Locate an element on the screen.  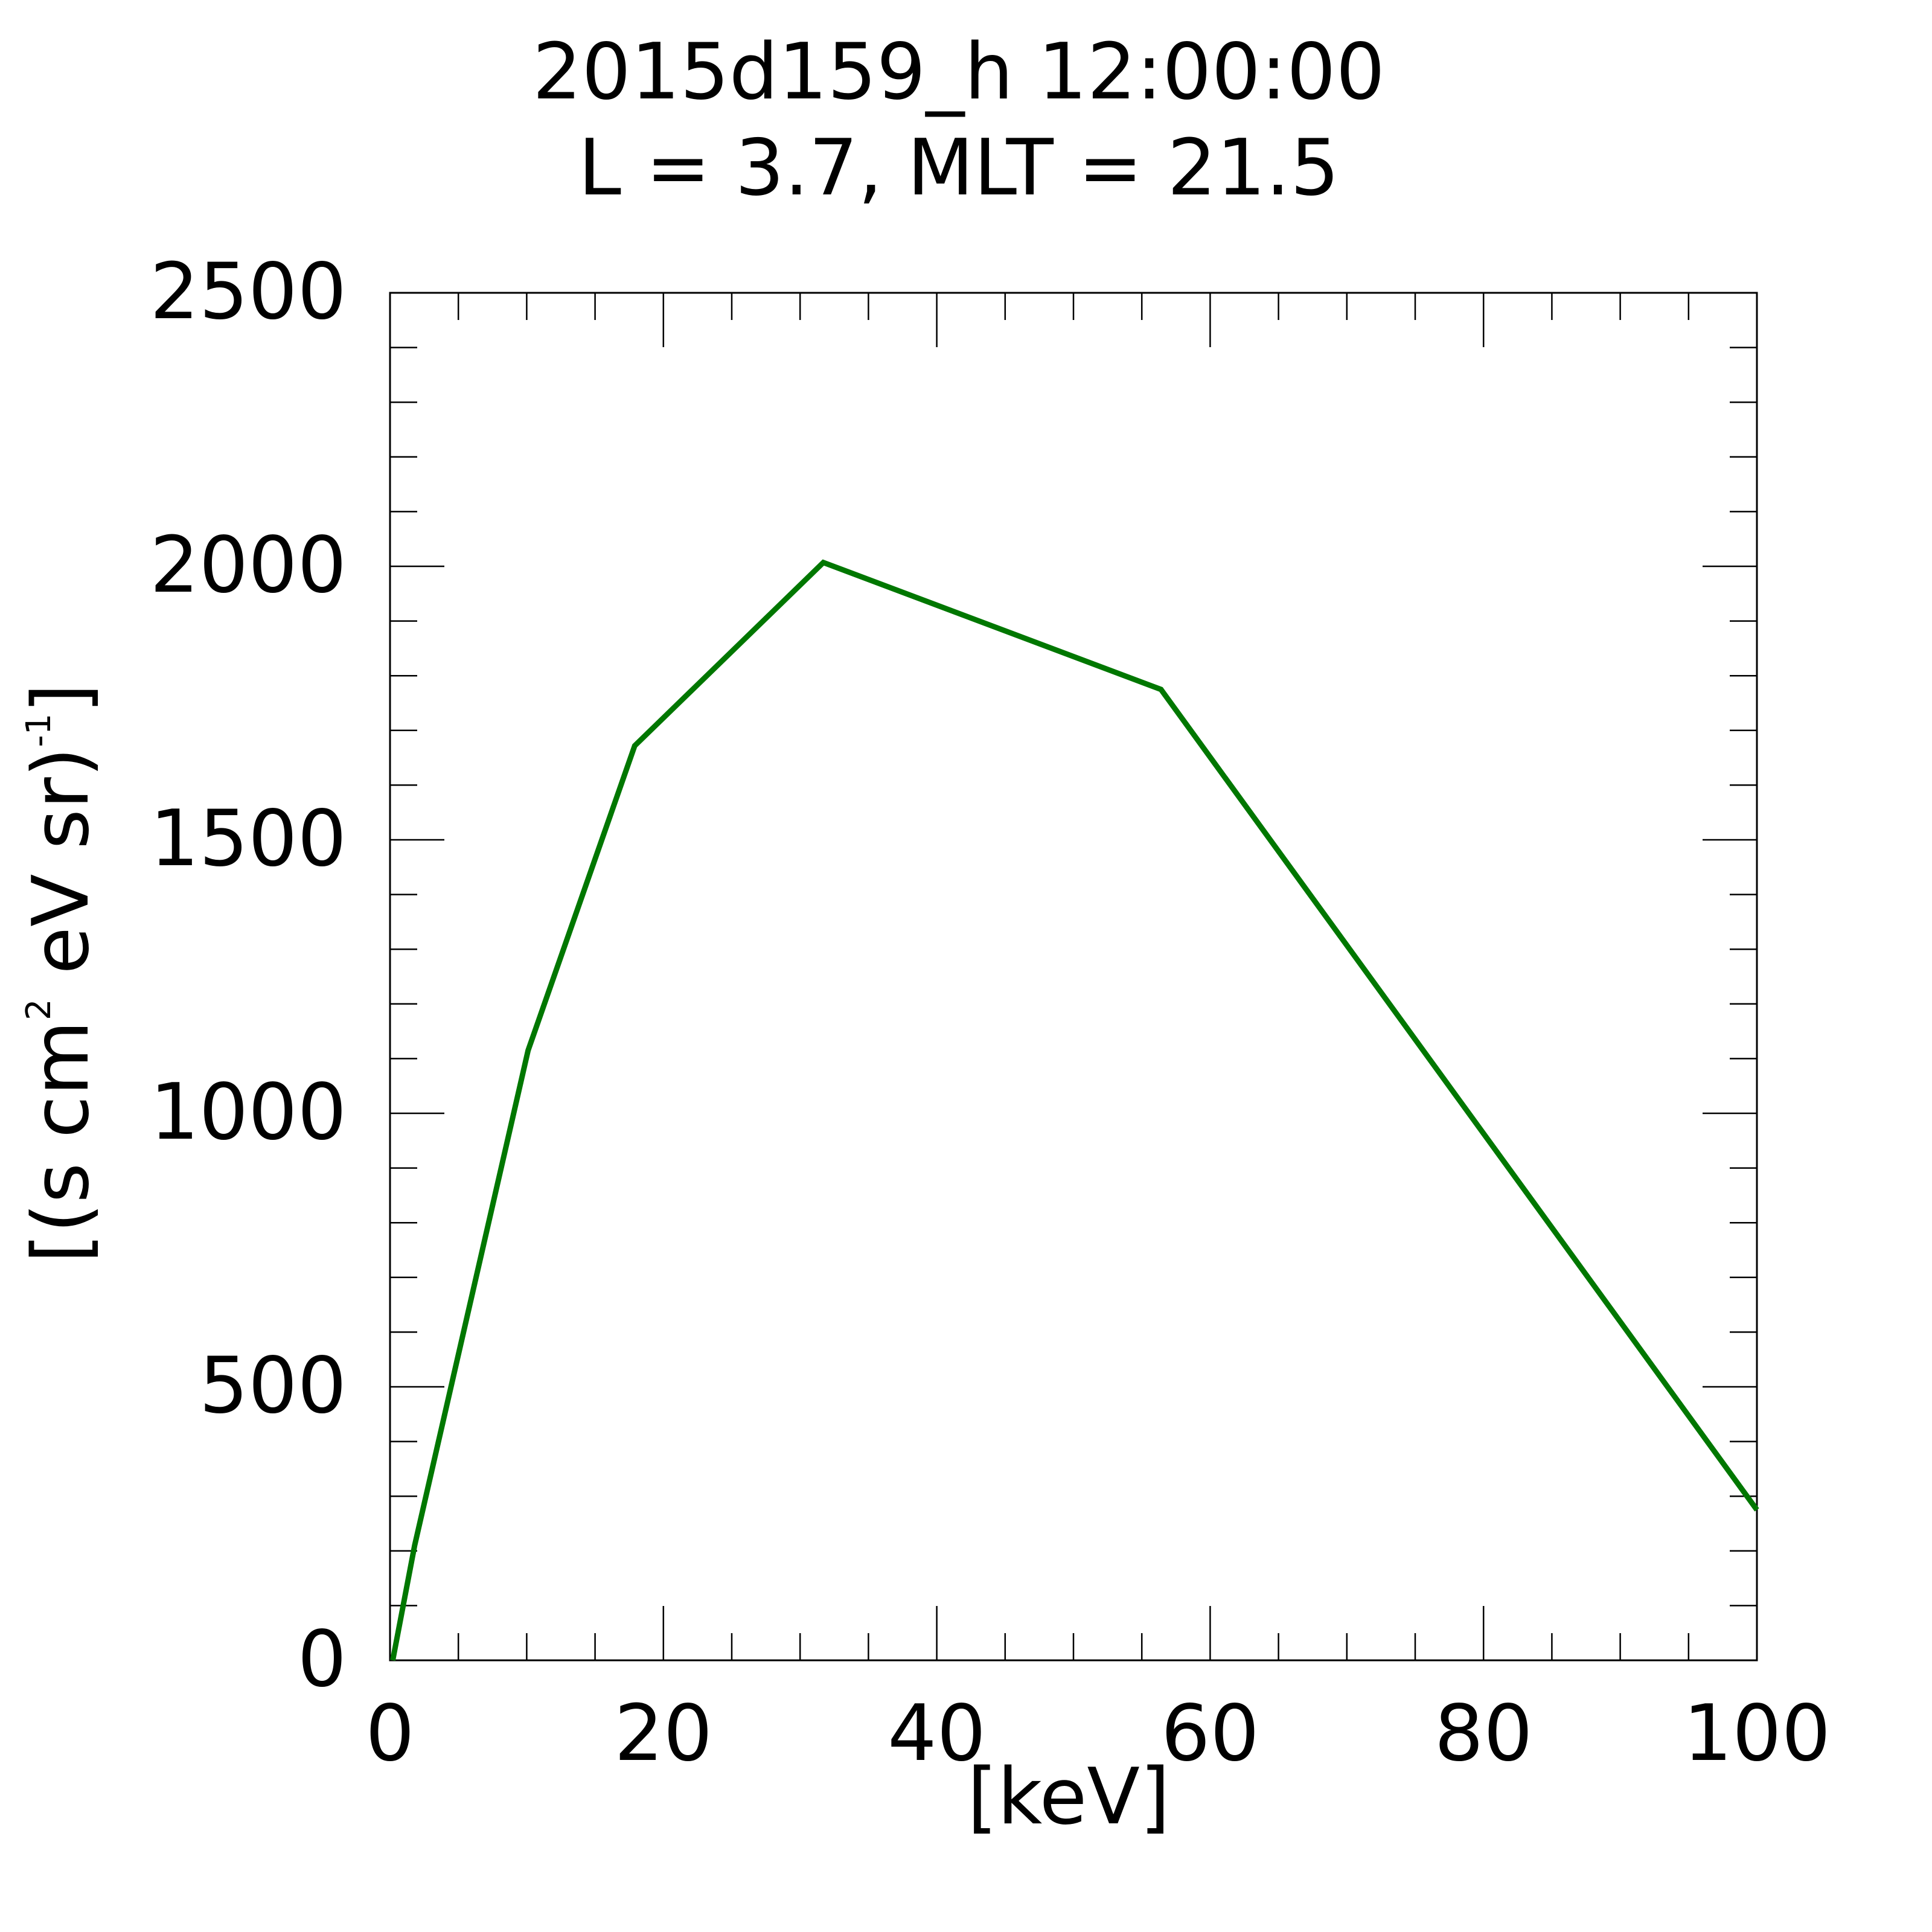
x-tick-label: 60 is located at coordinates (1210, 1734).